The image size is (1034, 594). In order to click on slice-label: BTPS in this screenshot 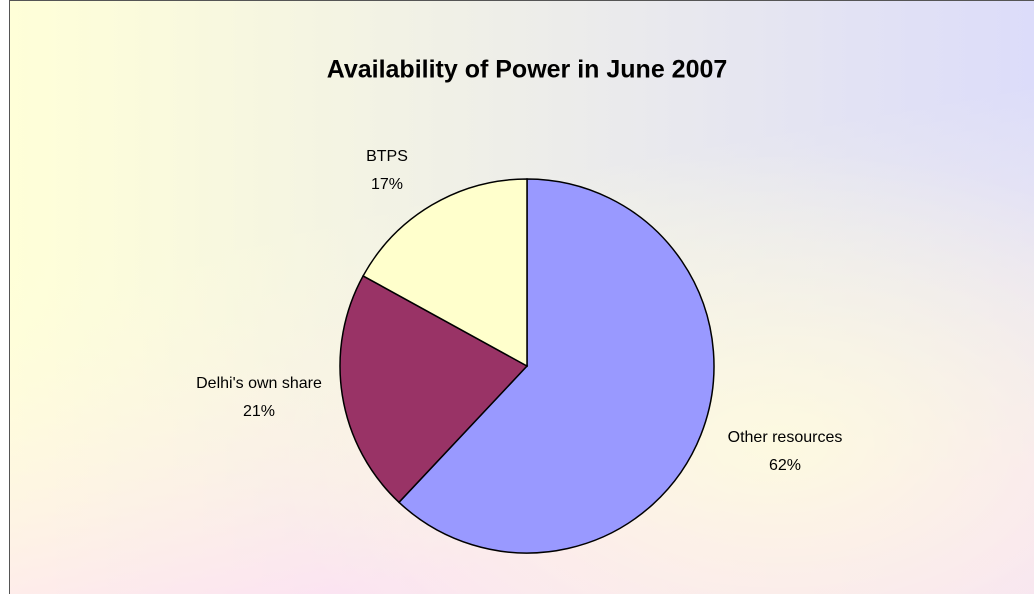, I will do `click(387, 156)`.